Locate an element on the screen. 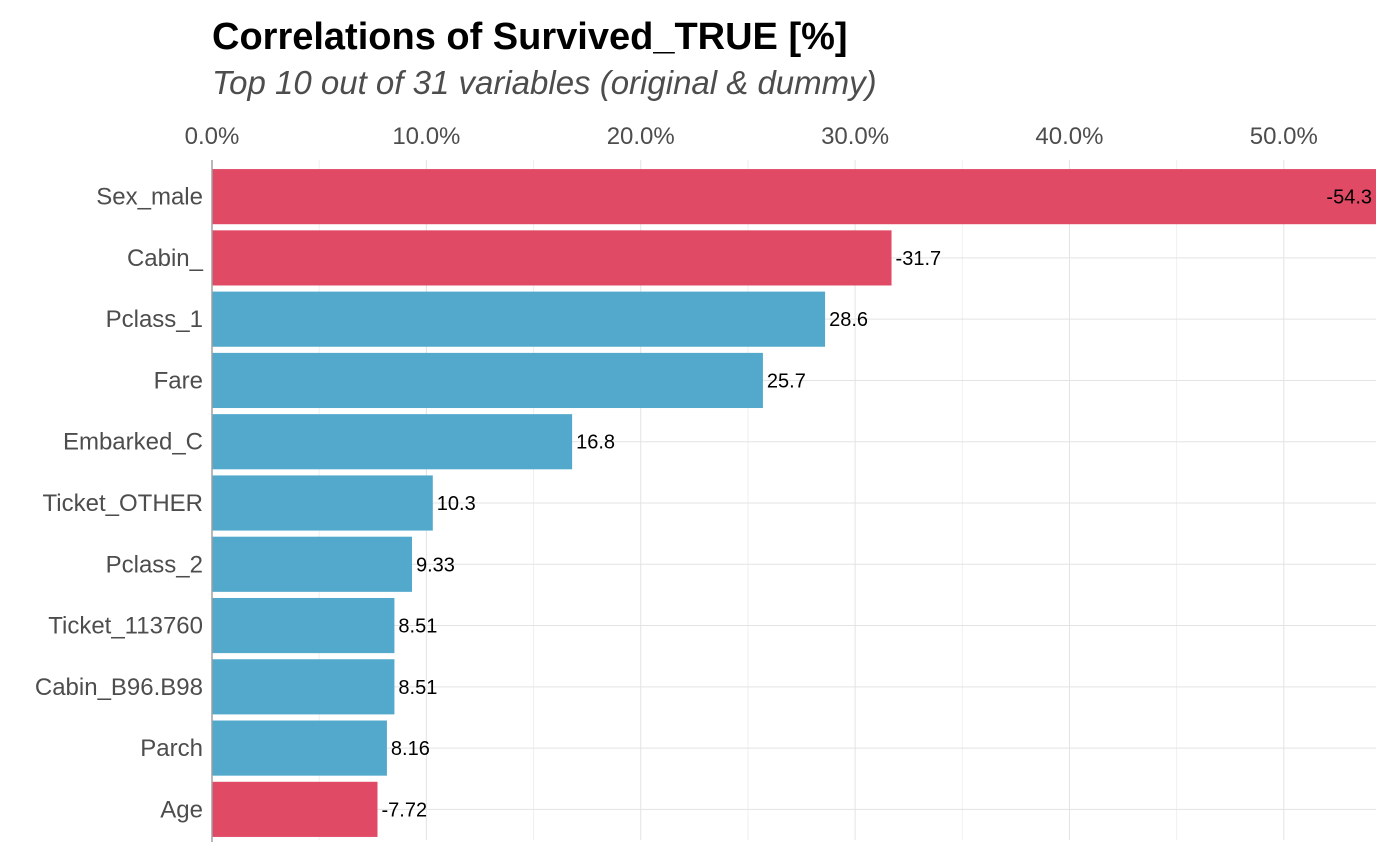 This screenshot has width=1400, height=866. x-tick-label: 30.0% is located at coordinates (855, 136).